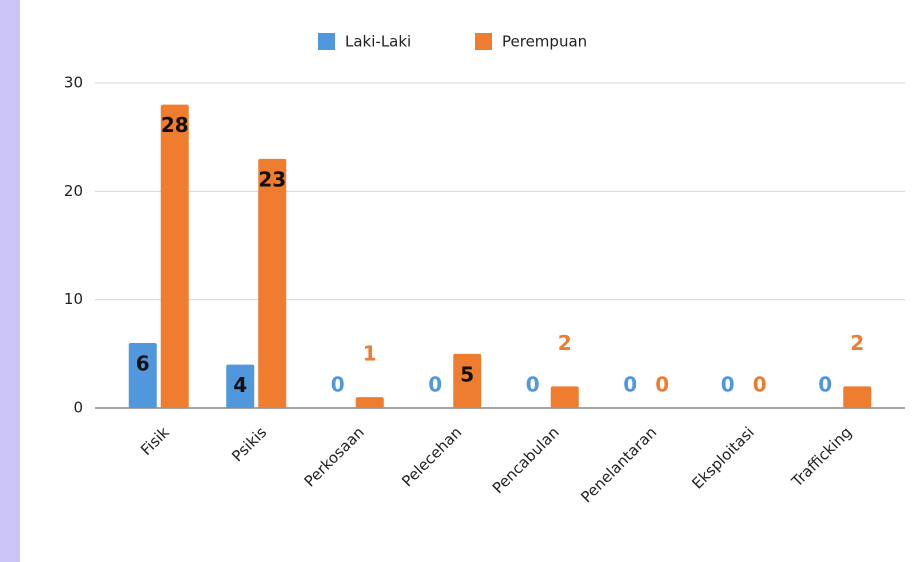 The height and width of the screenshot is (562, 914). Describe the element at coordinates (467, 374) in the screenshot. I see `data-label: 5` at that location.